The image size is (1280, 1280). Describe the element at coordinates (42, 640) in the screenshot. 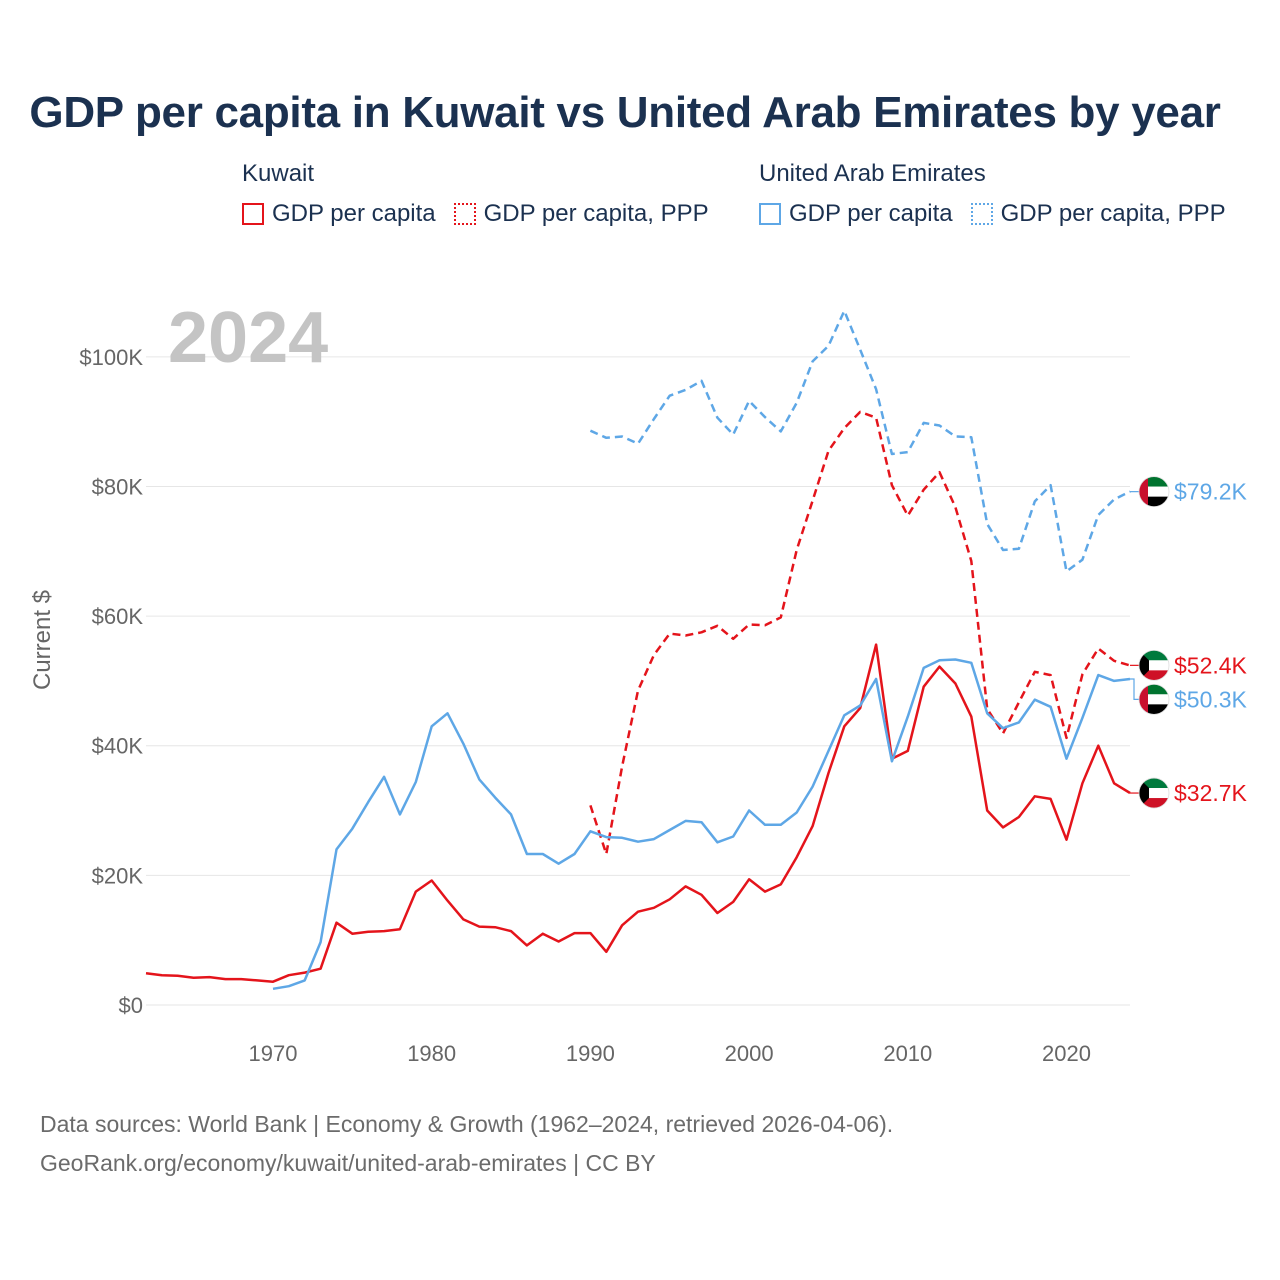

I see `y-axis-label: Current $` at that location.